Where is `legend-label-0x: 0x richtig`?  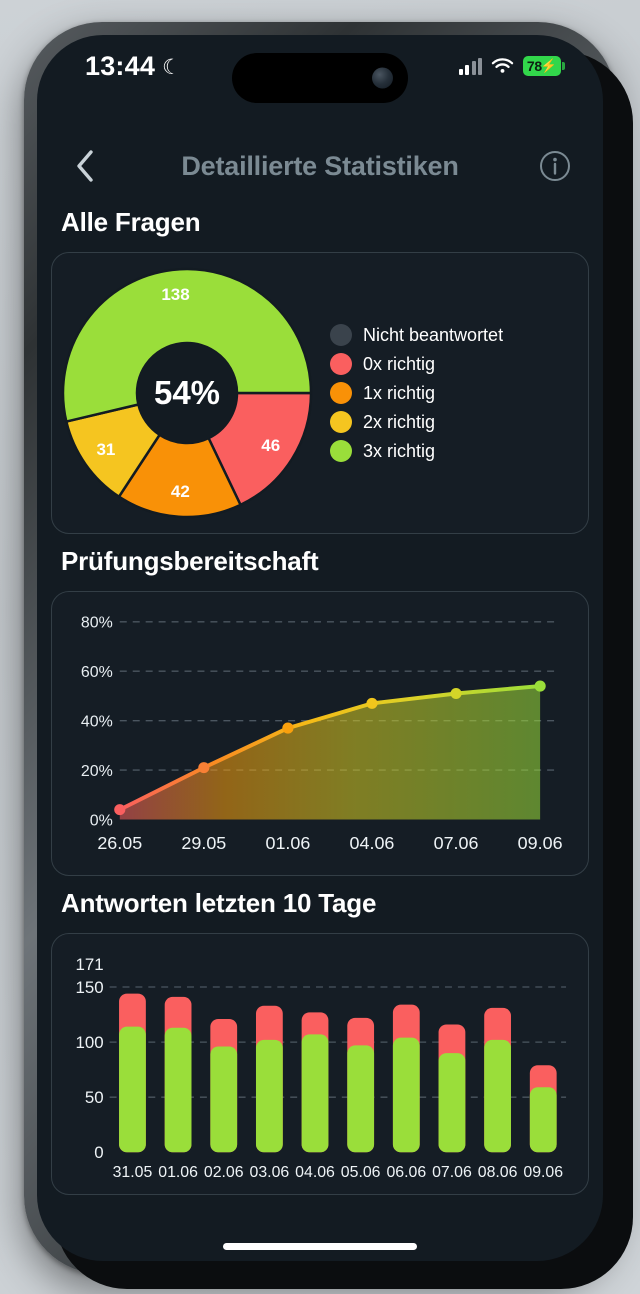
legend-label-0x: 0x richtig is located at coordinates (399, 363).